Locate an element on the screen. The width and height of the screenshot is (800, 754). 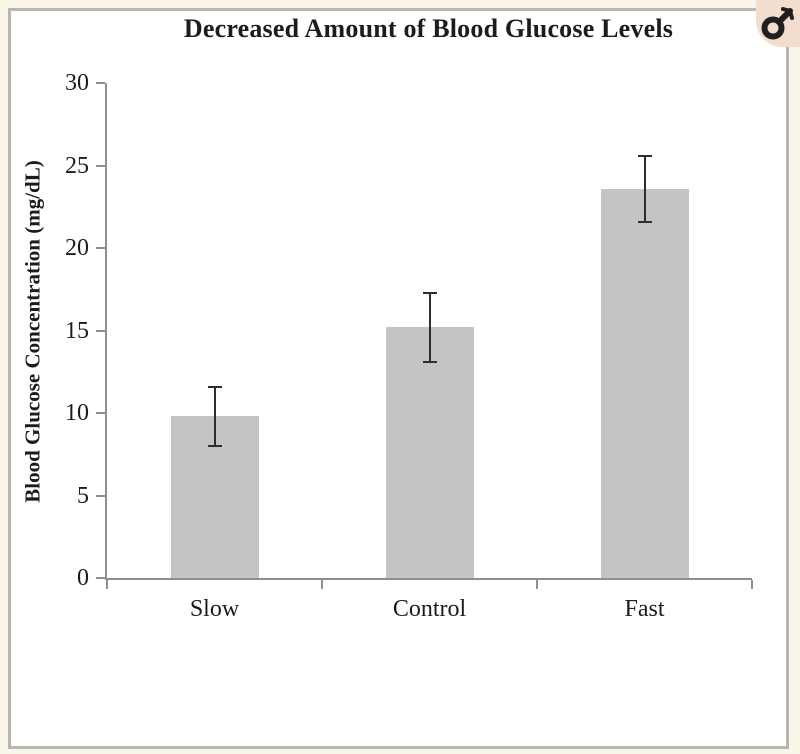
error-bar-cap-bottom-slow is located at coordinates (214, 446).